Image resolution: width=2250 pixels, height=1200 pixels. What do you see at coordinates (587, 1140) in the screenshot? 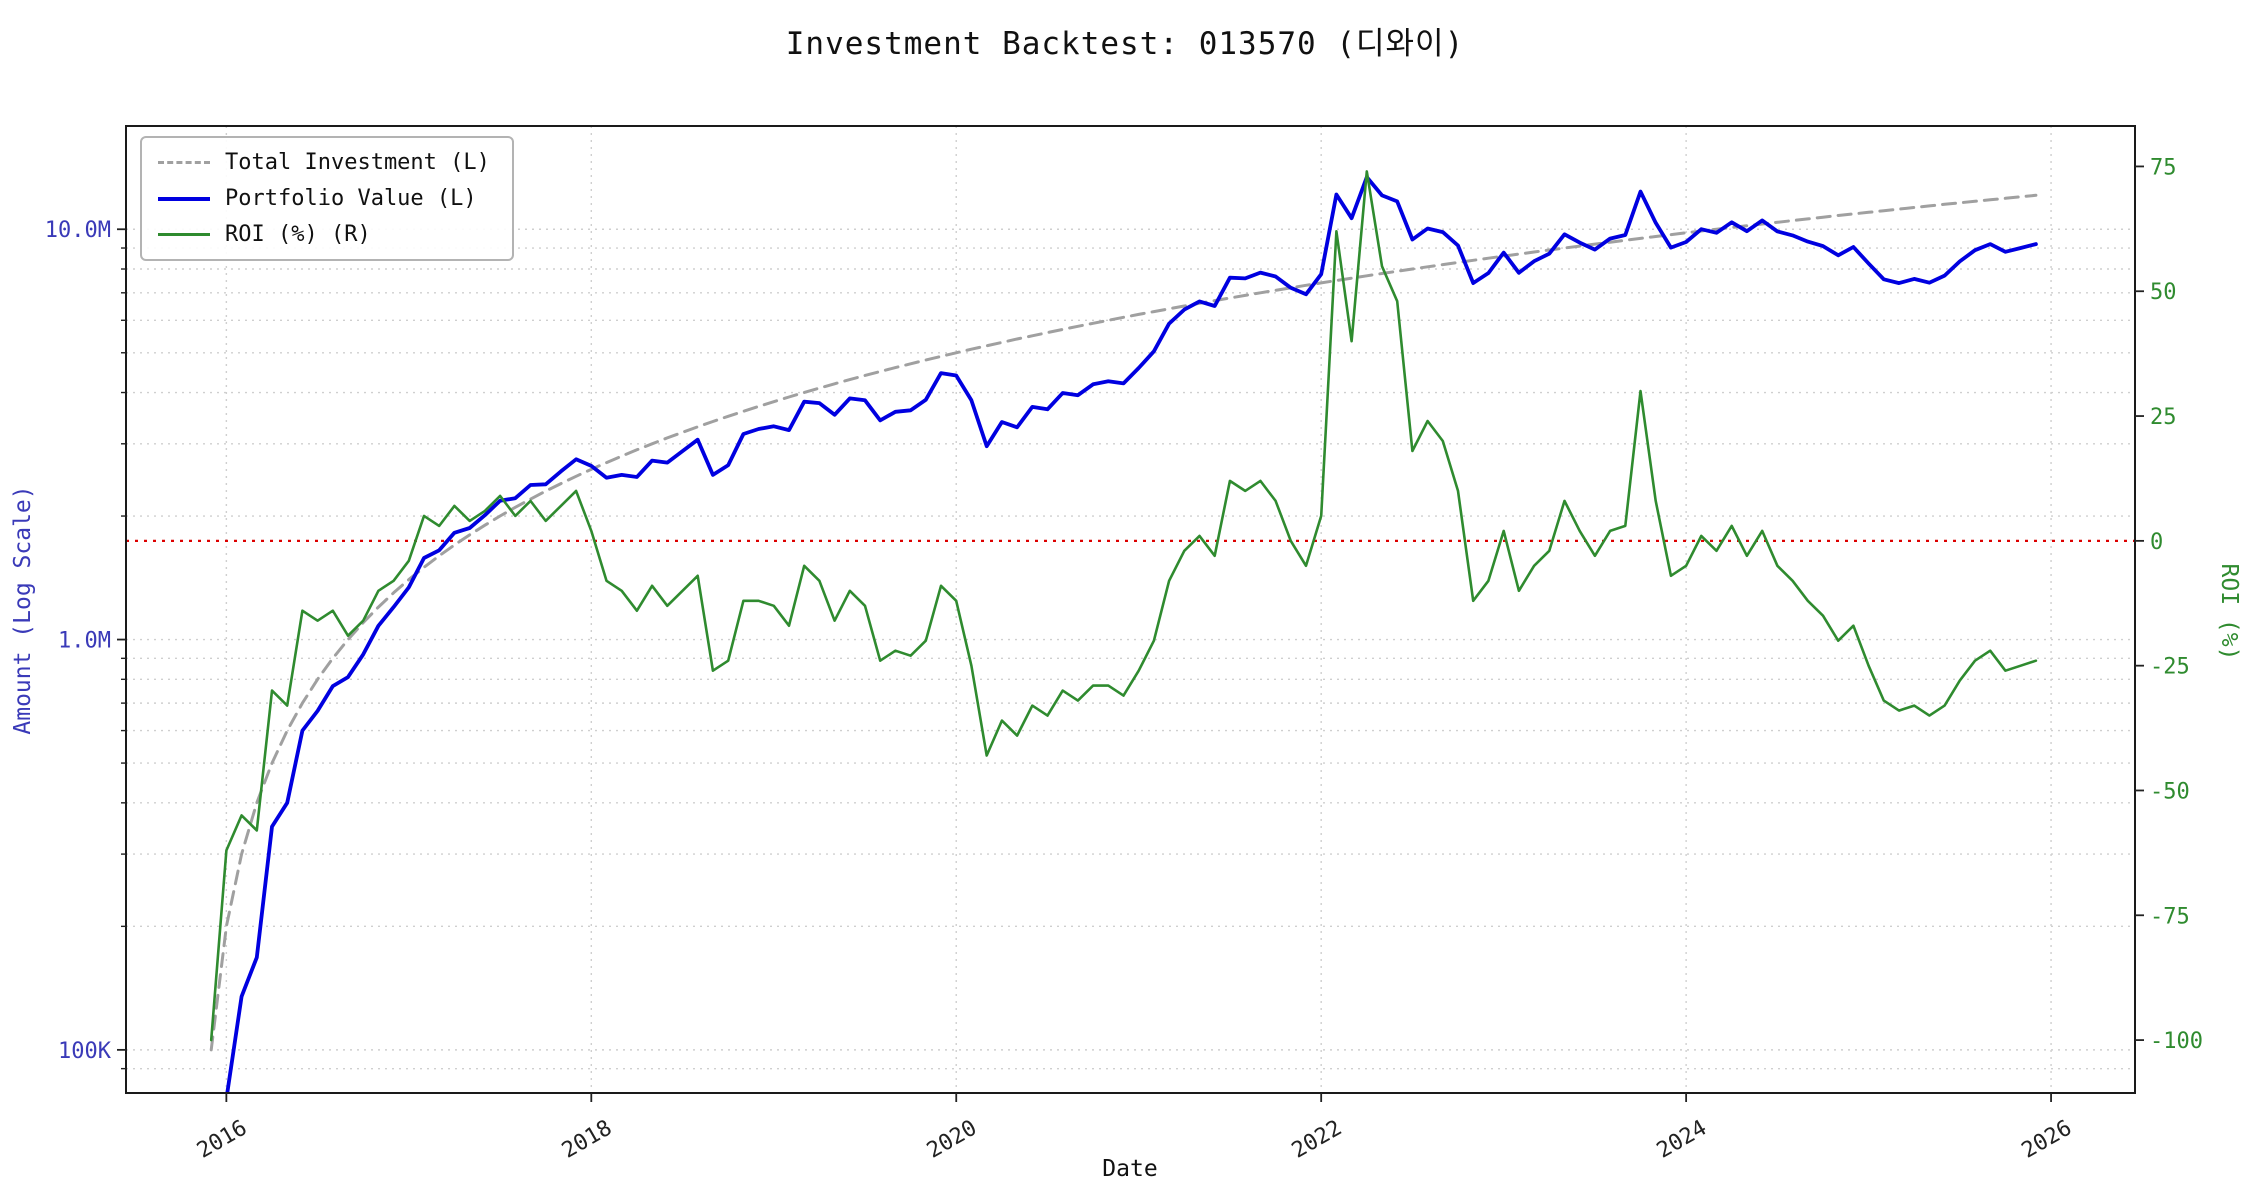
I see `x-tick-label: 2018` at bounding box center [587, 1140].